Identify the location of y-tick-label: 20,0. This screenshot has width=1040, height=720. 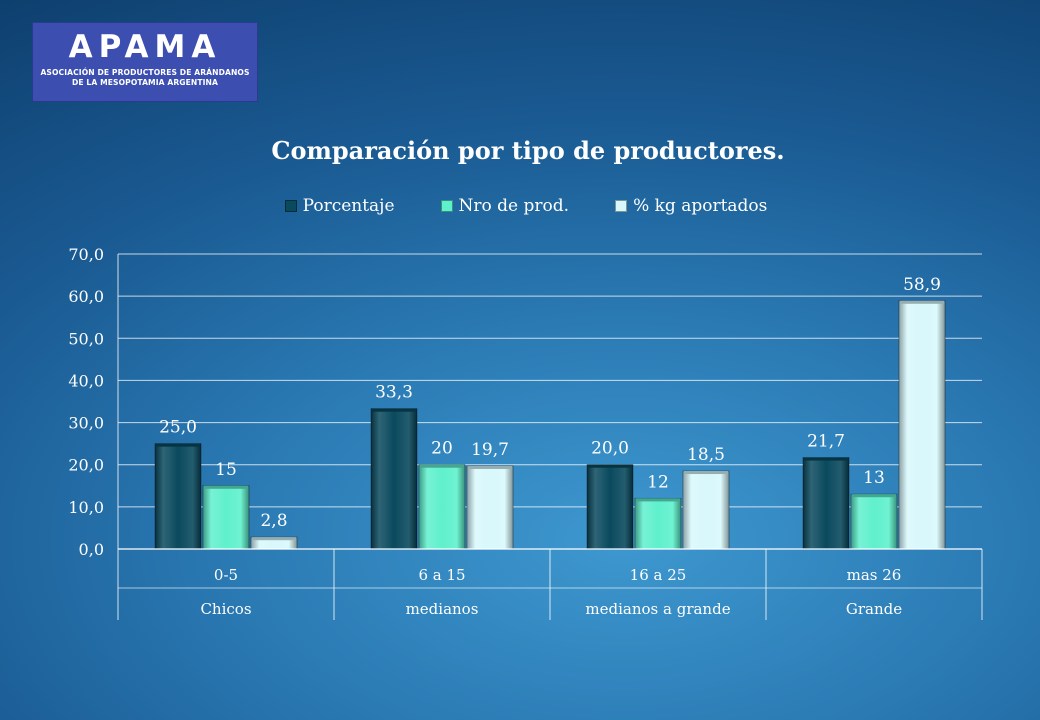
(86, 465).